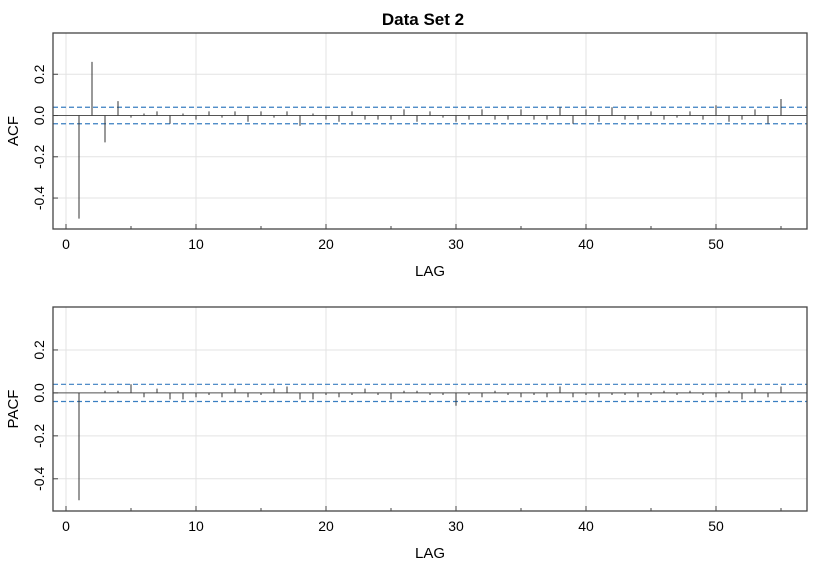  I want to click on acf-x-tick-label: 50, so click(716, 244).